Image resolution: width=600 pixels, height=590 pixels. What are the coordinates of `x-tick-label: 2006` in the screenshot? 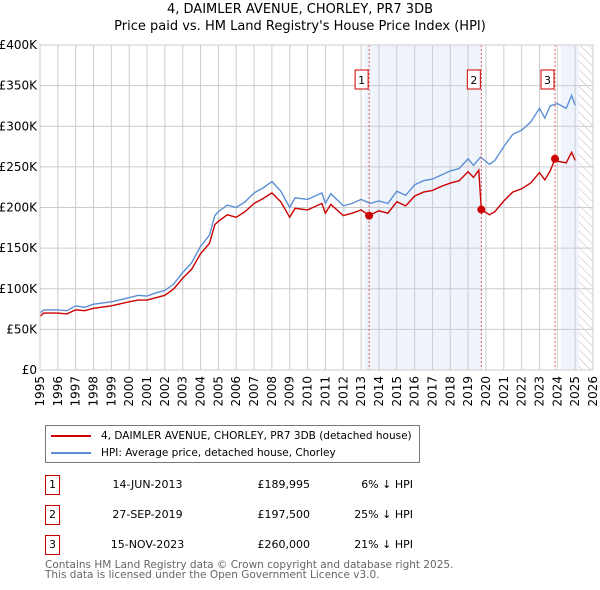 It's located at (236, 391).